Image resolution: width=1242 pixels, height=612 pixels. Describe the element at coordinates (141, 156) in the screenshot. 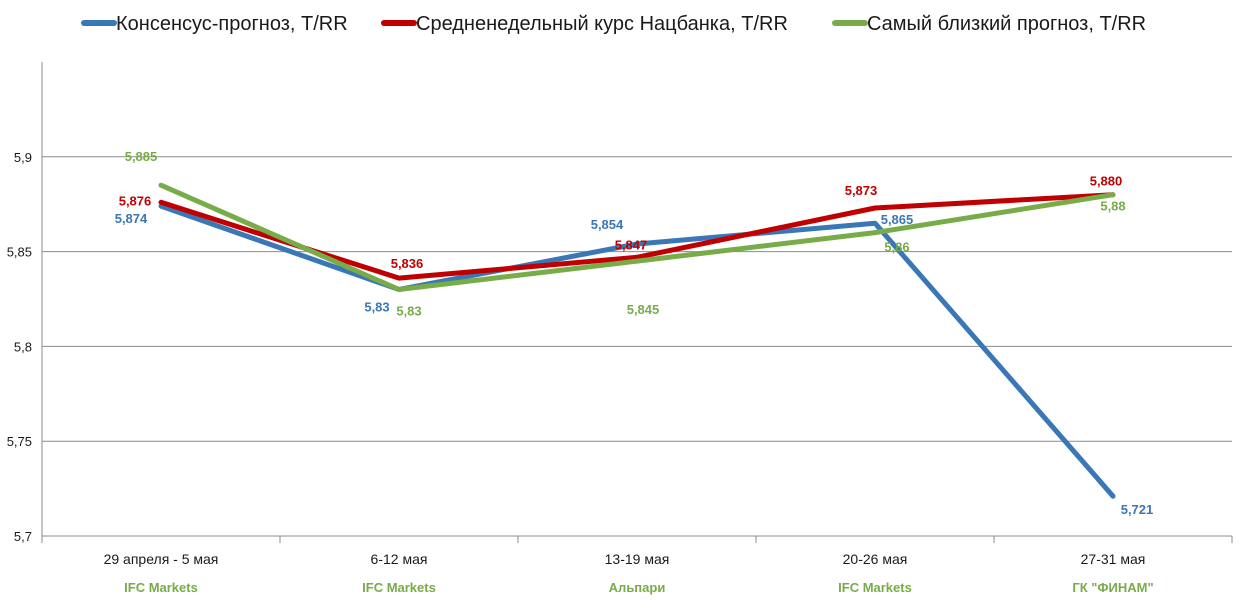

I see `data-label: 5,885` at that location.